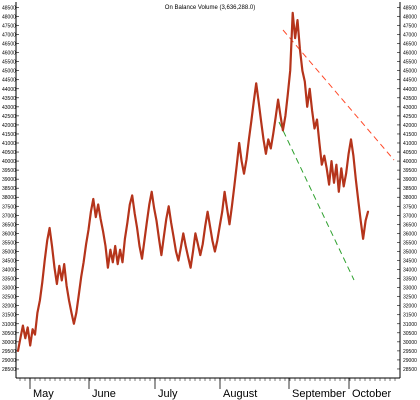  I want to click on y-tick-label-left: 46000, so click(9, 54).